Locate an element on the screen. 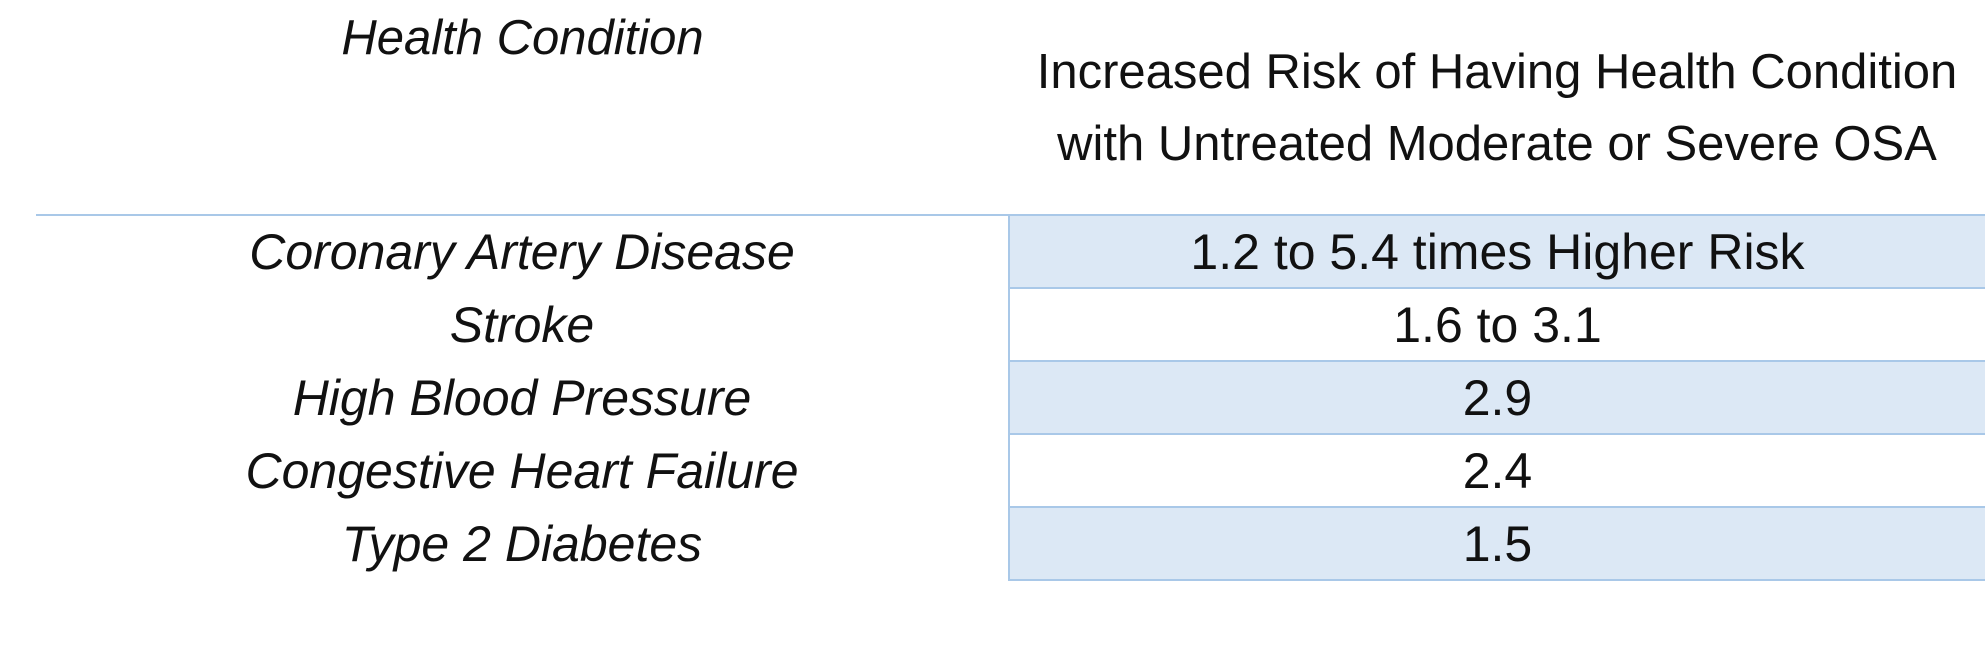  table-row: Type 2 Diabetes 1.5 is located at coordinates (1010, 543).